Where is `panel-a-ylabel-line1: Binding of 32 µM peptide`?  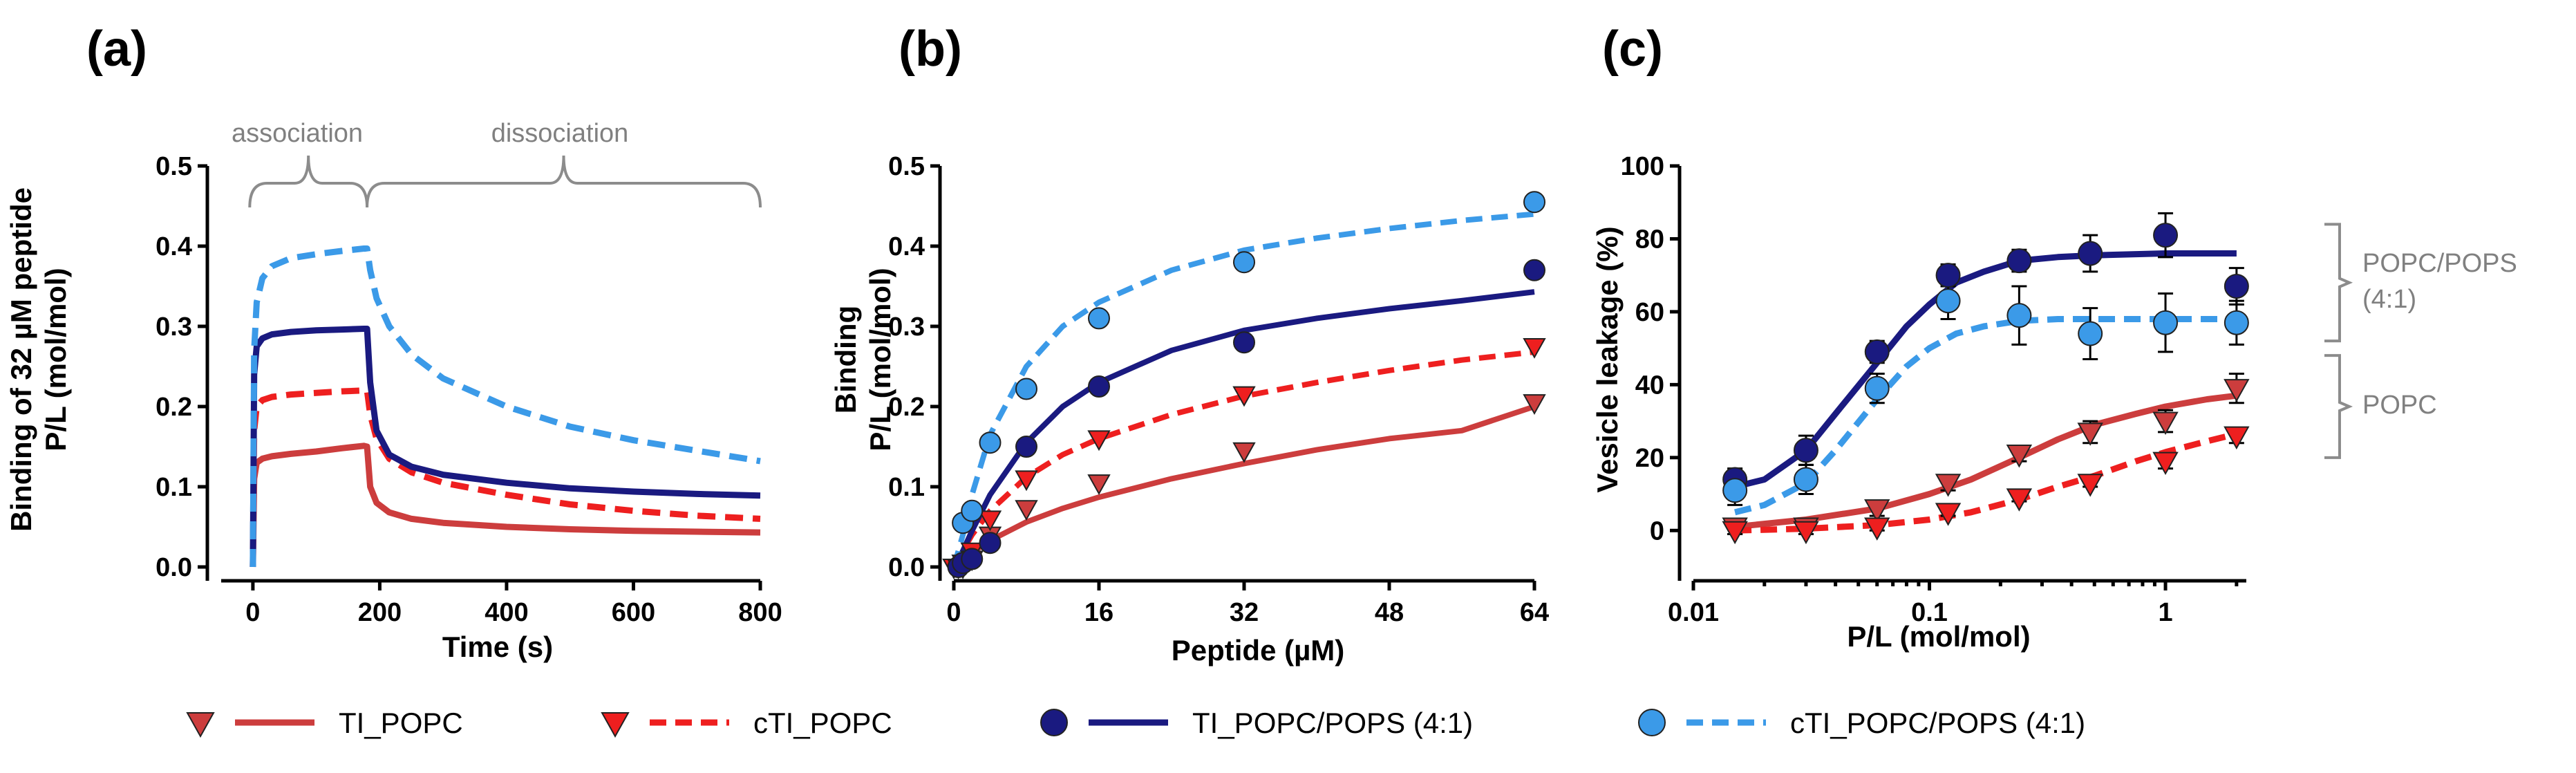 panel-a-ylabel-line1: Binding of 32 µM peptide is located at coordinates (21, 359).